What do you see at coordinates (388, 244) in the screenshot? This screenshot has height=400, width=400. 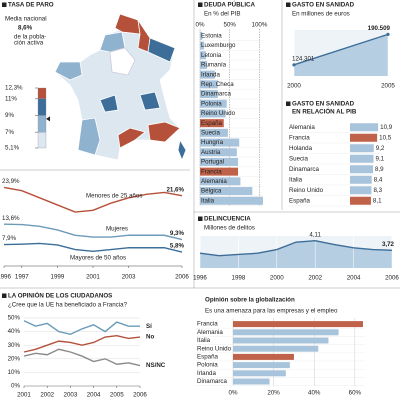 I see `value-label: 3,72` at bounding box center [388, 244].